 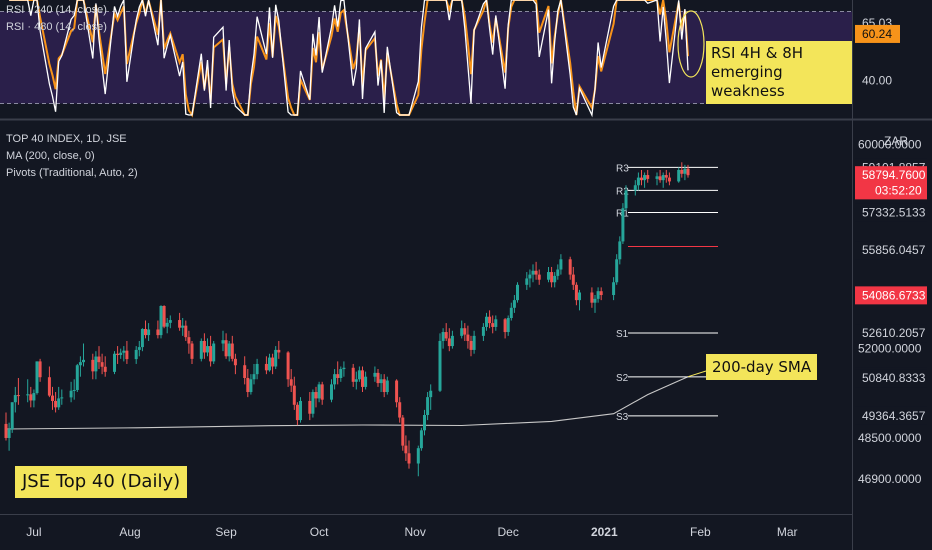 I want to click on price-tick-label: 52000.0000, so click(x=890, y=349).